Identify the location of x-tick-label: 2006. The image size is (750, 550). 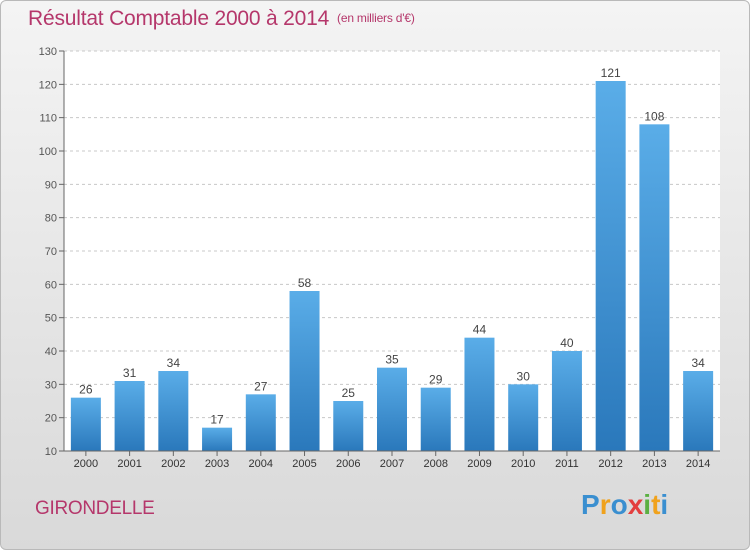
(348, 464).